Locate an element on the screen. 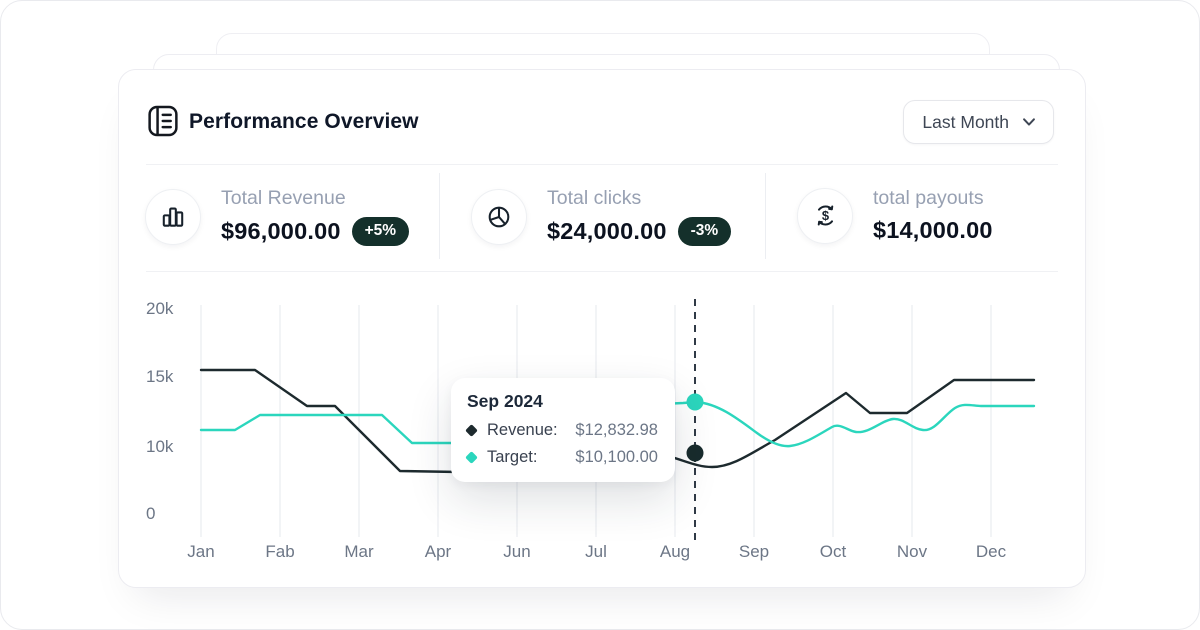 This screenshot has height=630, width=1200. stat-change-badge: +5% is located at coordinates (380, 231).